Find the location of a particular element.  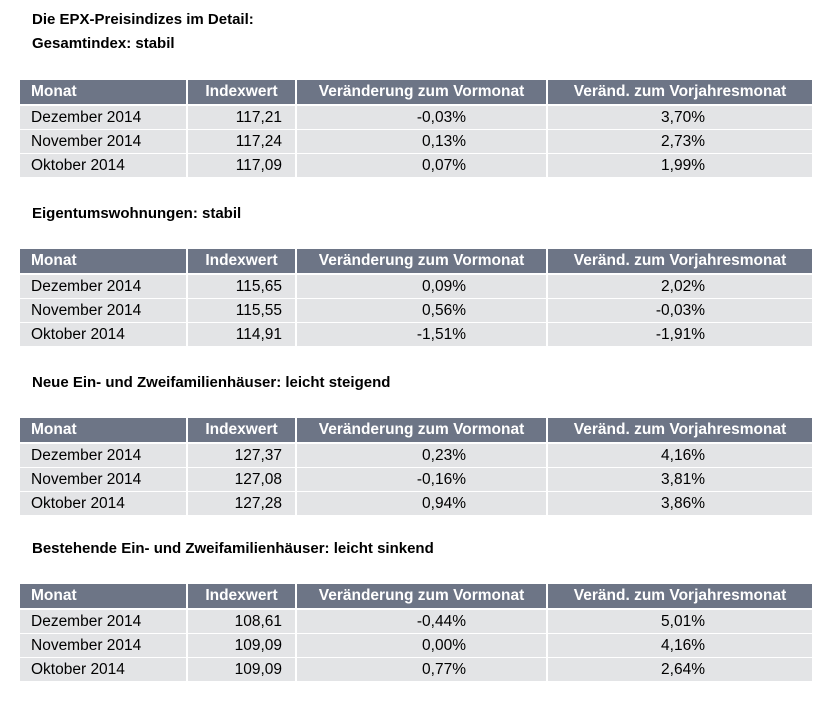

table-row: November 2014 127,08 -0,16% 3,81% is located at coordinates (416, 479).